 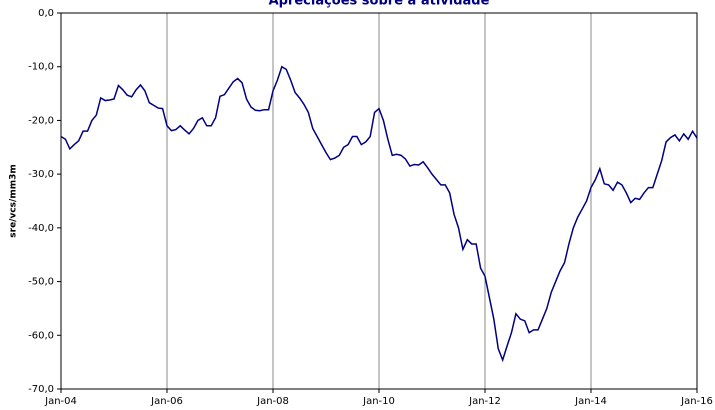 What do you see at coordinates (46, 13) in the screenshot?
I see `y-tick-label: 0,0` at bounding box center [46, 13].